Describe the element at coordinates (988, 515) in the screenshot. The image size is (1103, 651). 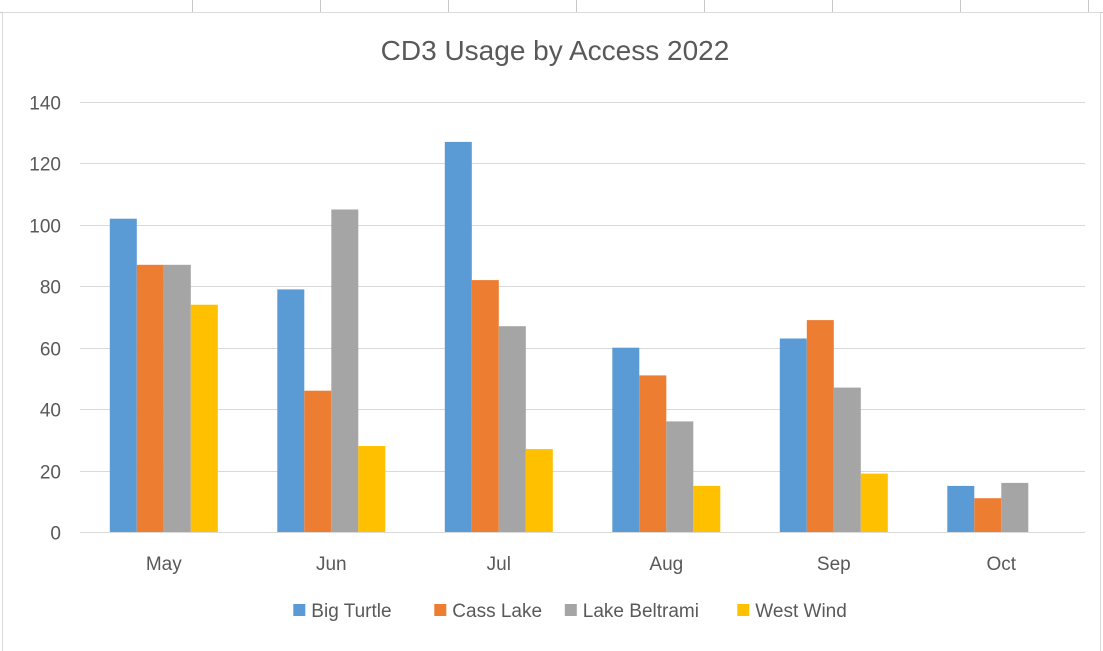
I see `bar-cass-lake-oct` at that location.